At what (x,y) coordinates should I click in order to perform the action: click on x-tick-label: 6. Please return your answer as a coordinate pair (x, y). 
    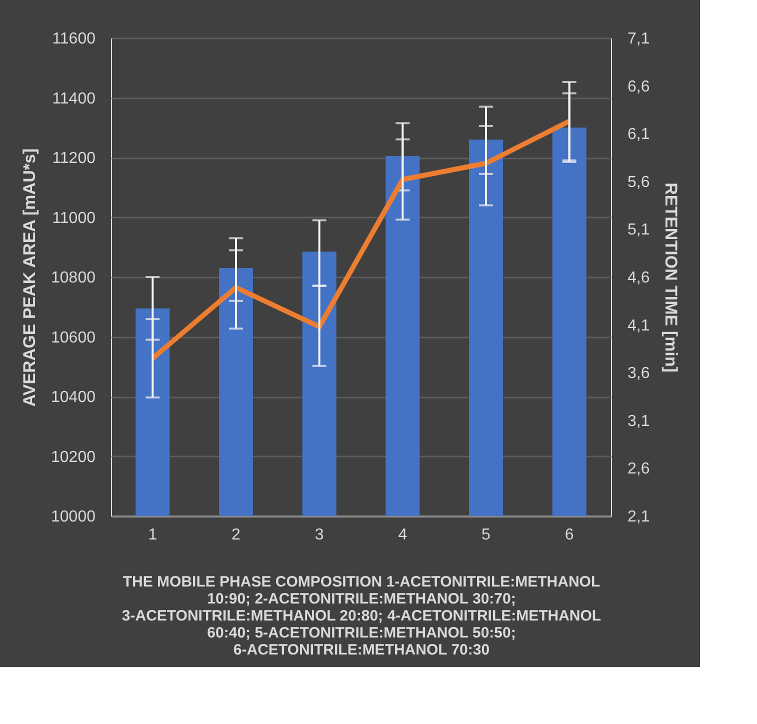
    Looking at the image, I should click on (569, 535).